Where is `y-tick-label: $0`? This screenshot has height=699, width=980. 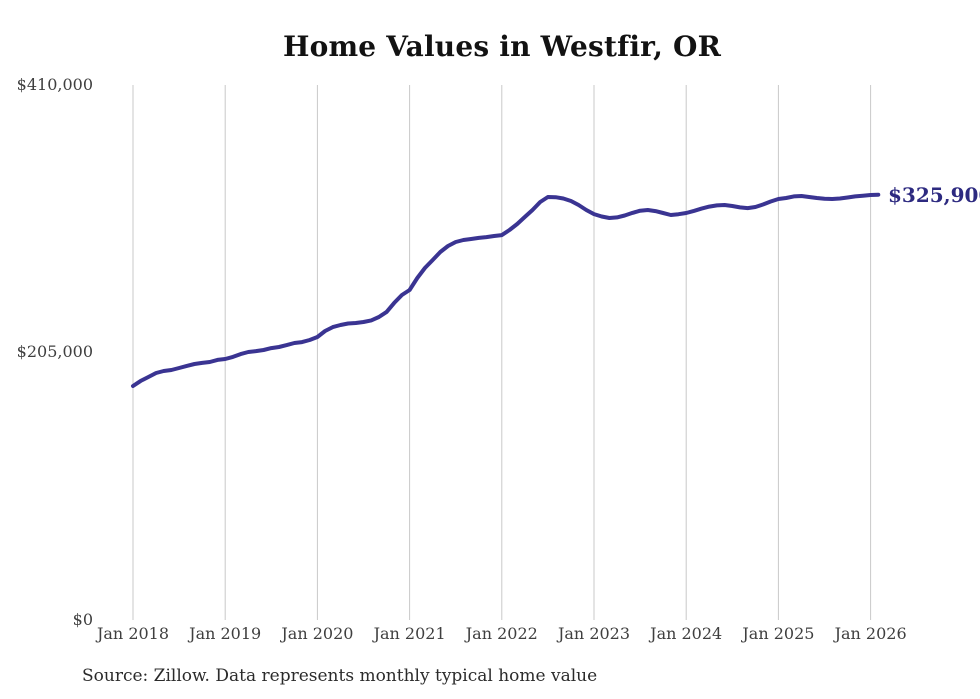
y-tick-label: $0 is located at coordinates (82, 619).